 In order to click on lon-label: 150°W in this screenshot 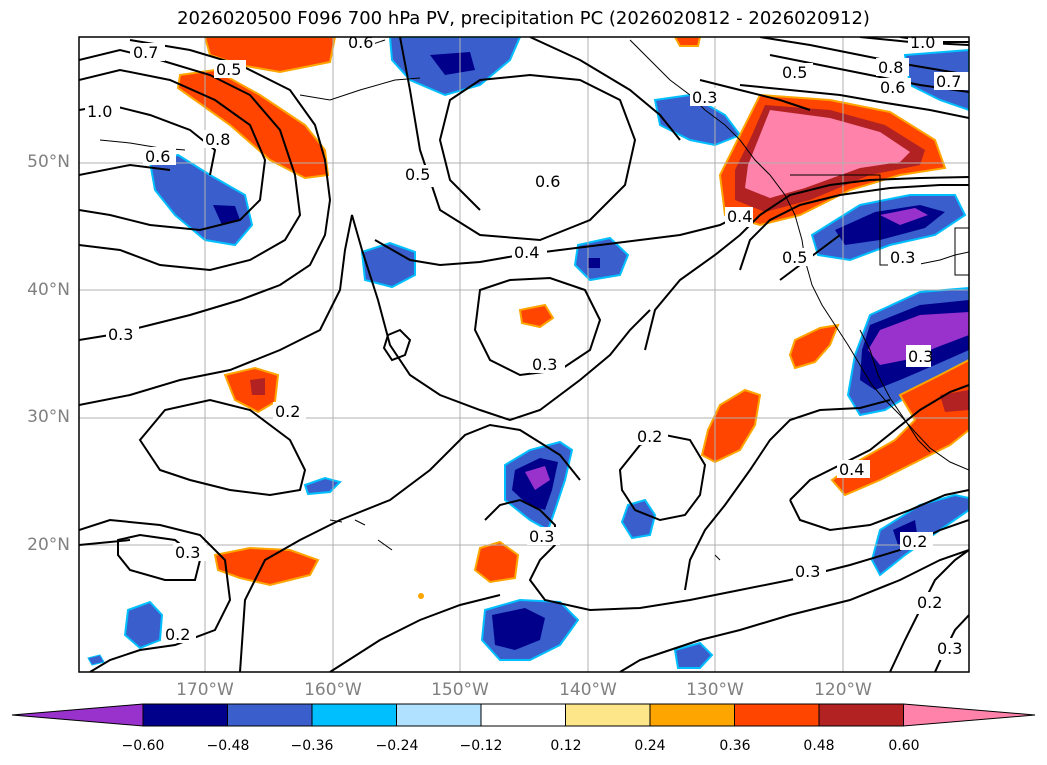, I will do `click(460, 690)`.